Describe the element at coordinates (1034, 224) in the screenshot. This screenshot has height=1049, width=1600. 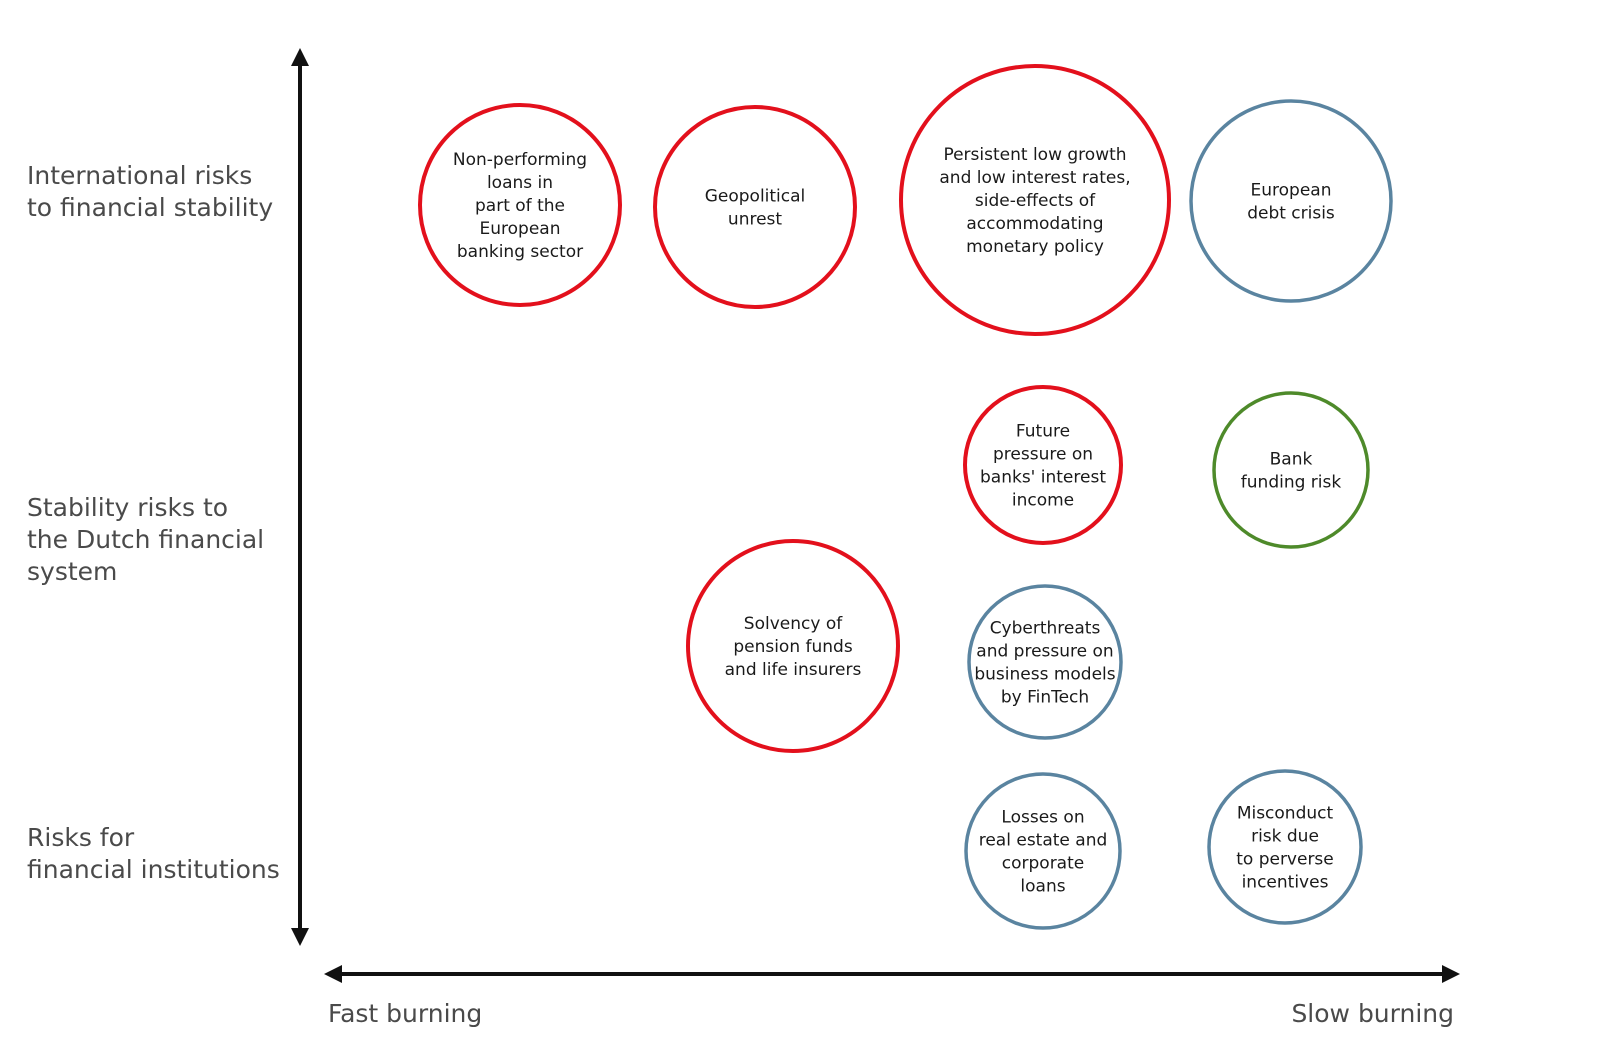
I see `bubble-label-low-growth: accommodating` at that location.